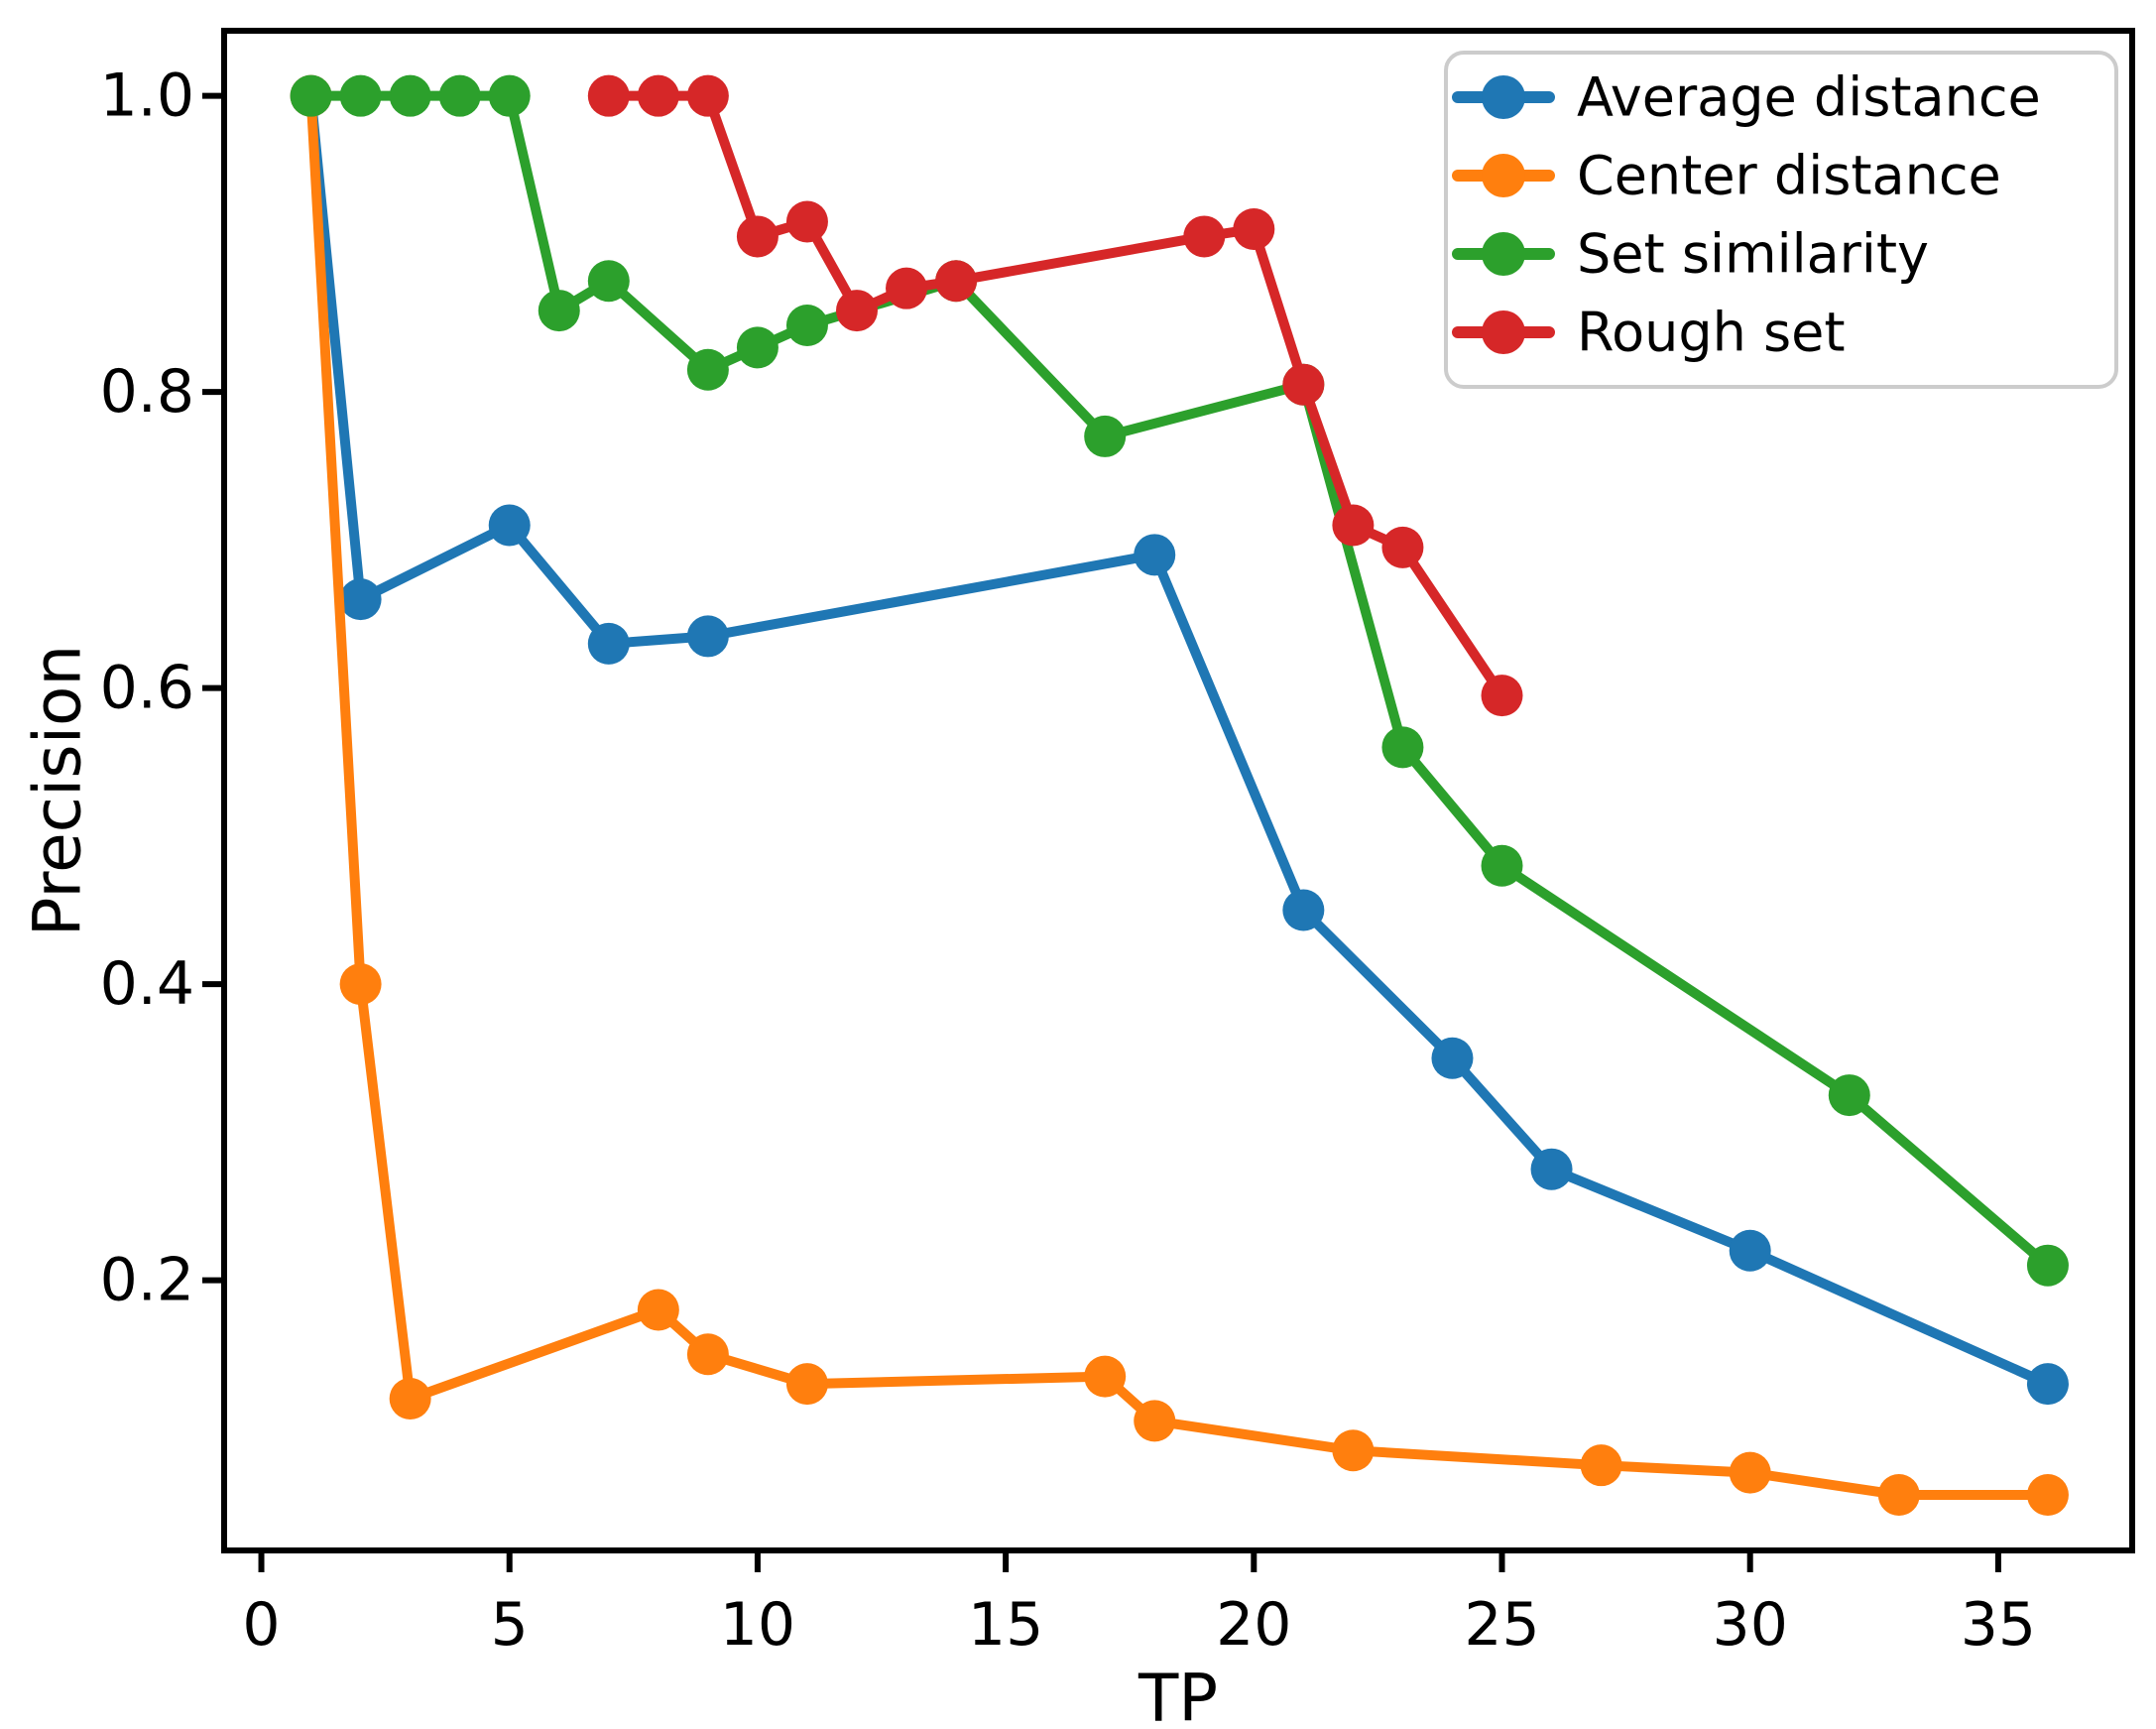 Image resolution: width=2156 pixels, height=1729 pixels. I want to click on legend-item-rough-set: Rough set, so click(1649, 333).